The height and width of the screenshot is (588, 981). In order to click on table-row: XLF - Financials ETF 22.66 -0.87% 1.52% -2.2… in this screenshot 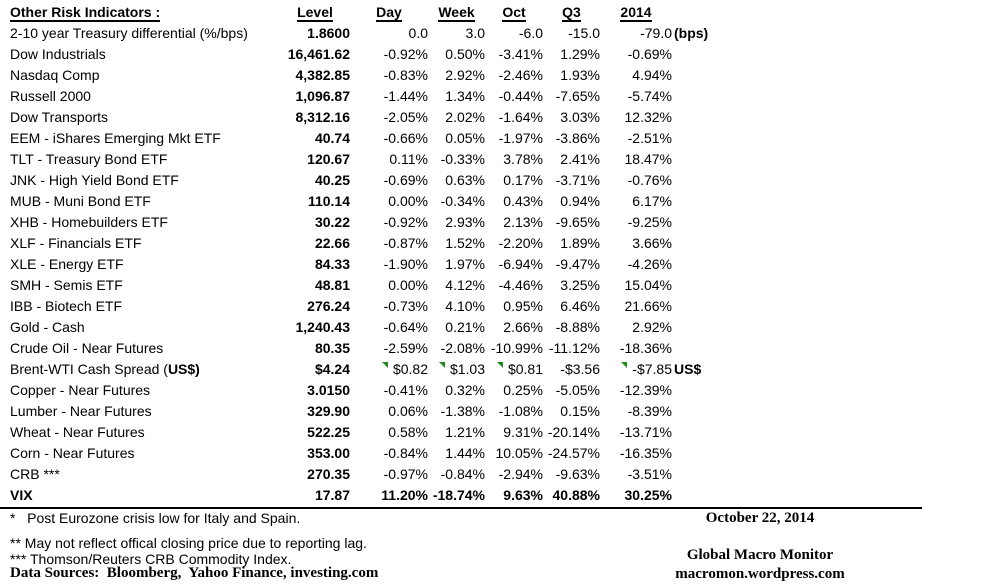, I will do `click(387, 243)`.